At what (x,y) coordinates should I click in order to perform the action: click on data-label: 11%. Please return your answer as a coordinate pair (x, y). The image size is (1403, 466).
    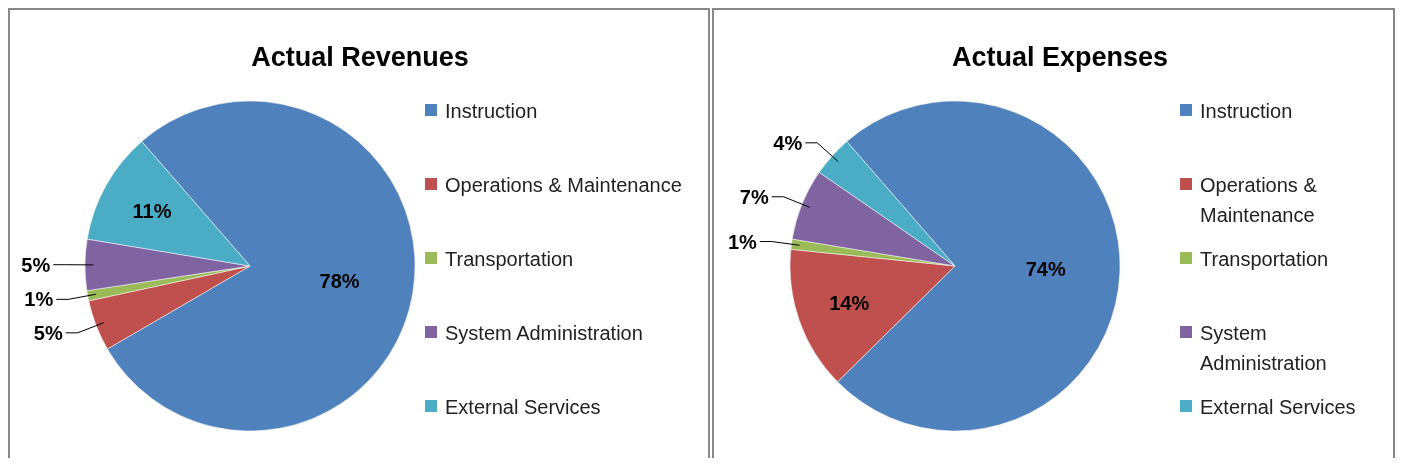
    Looking at the image, I should click on (152, 211).